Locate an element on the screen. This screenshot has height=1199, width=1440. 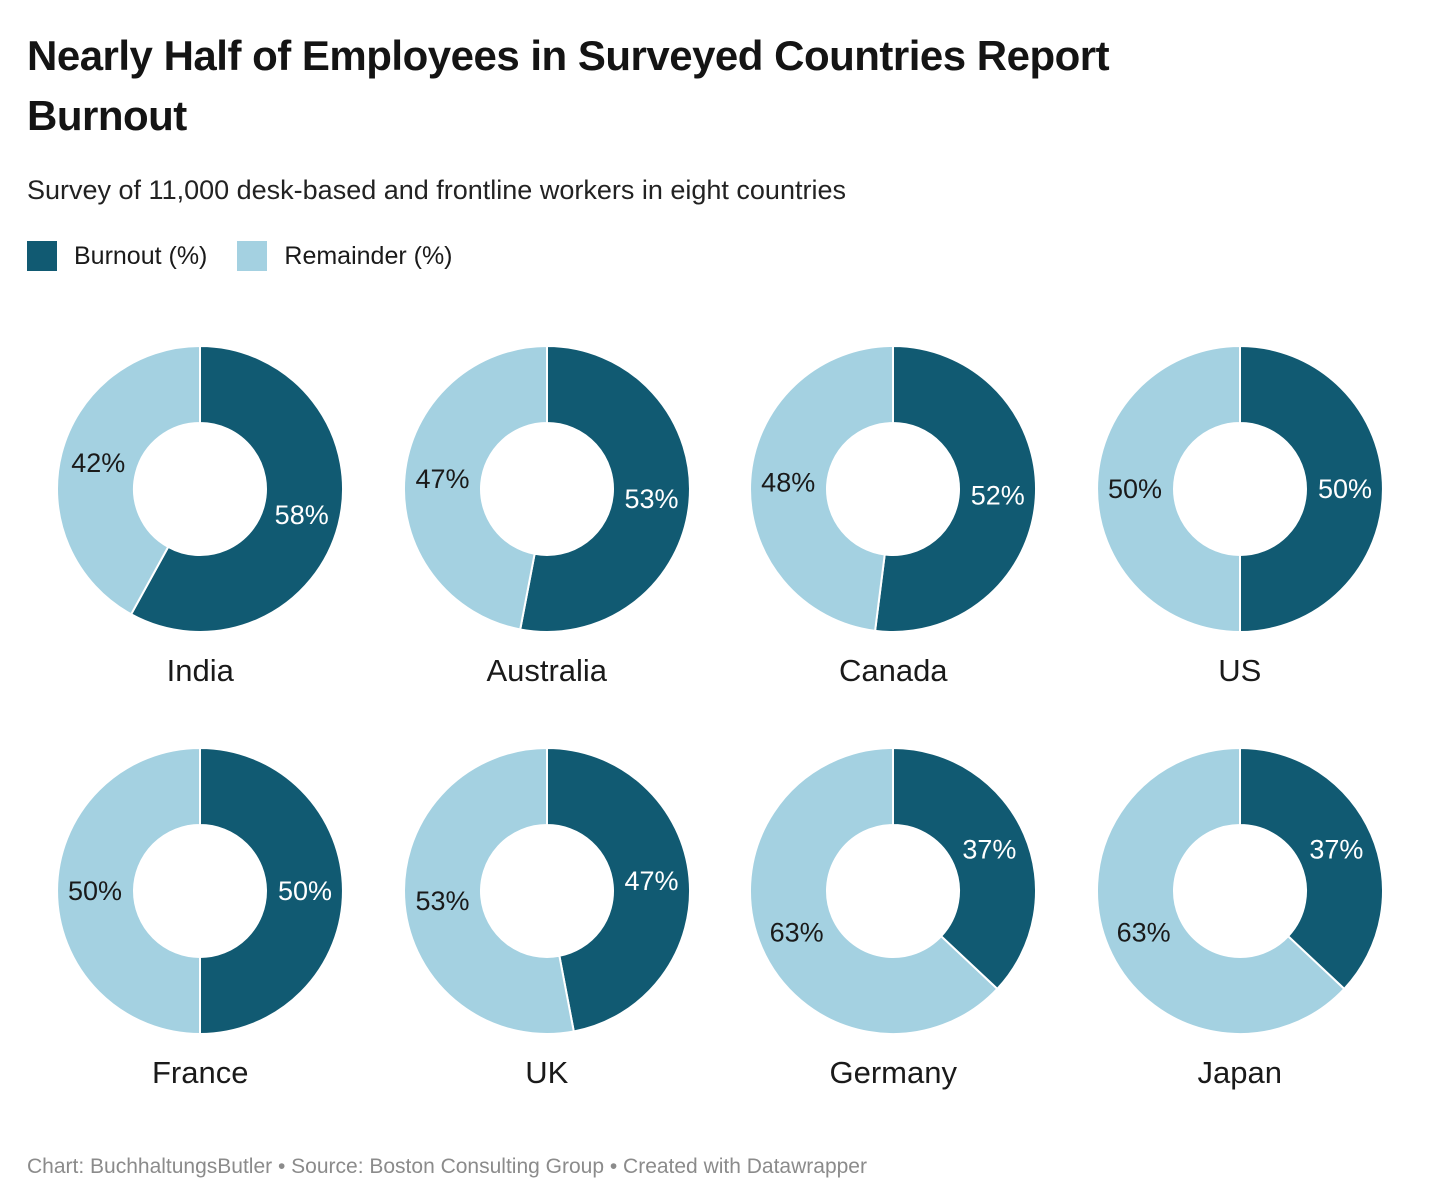
slice-label-remainder: 48% is located at coordinates (788, 482).